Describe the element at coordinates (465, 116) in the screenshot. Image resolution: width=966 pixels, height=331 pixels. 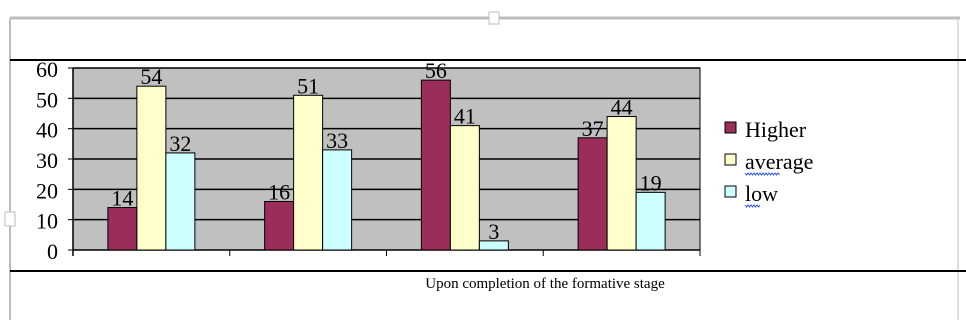
I see `data-label: 41` at that location.